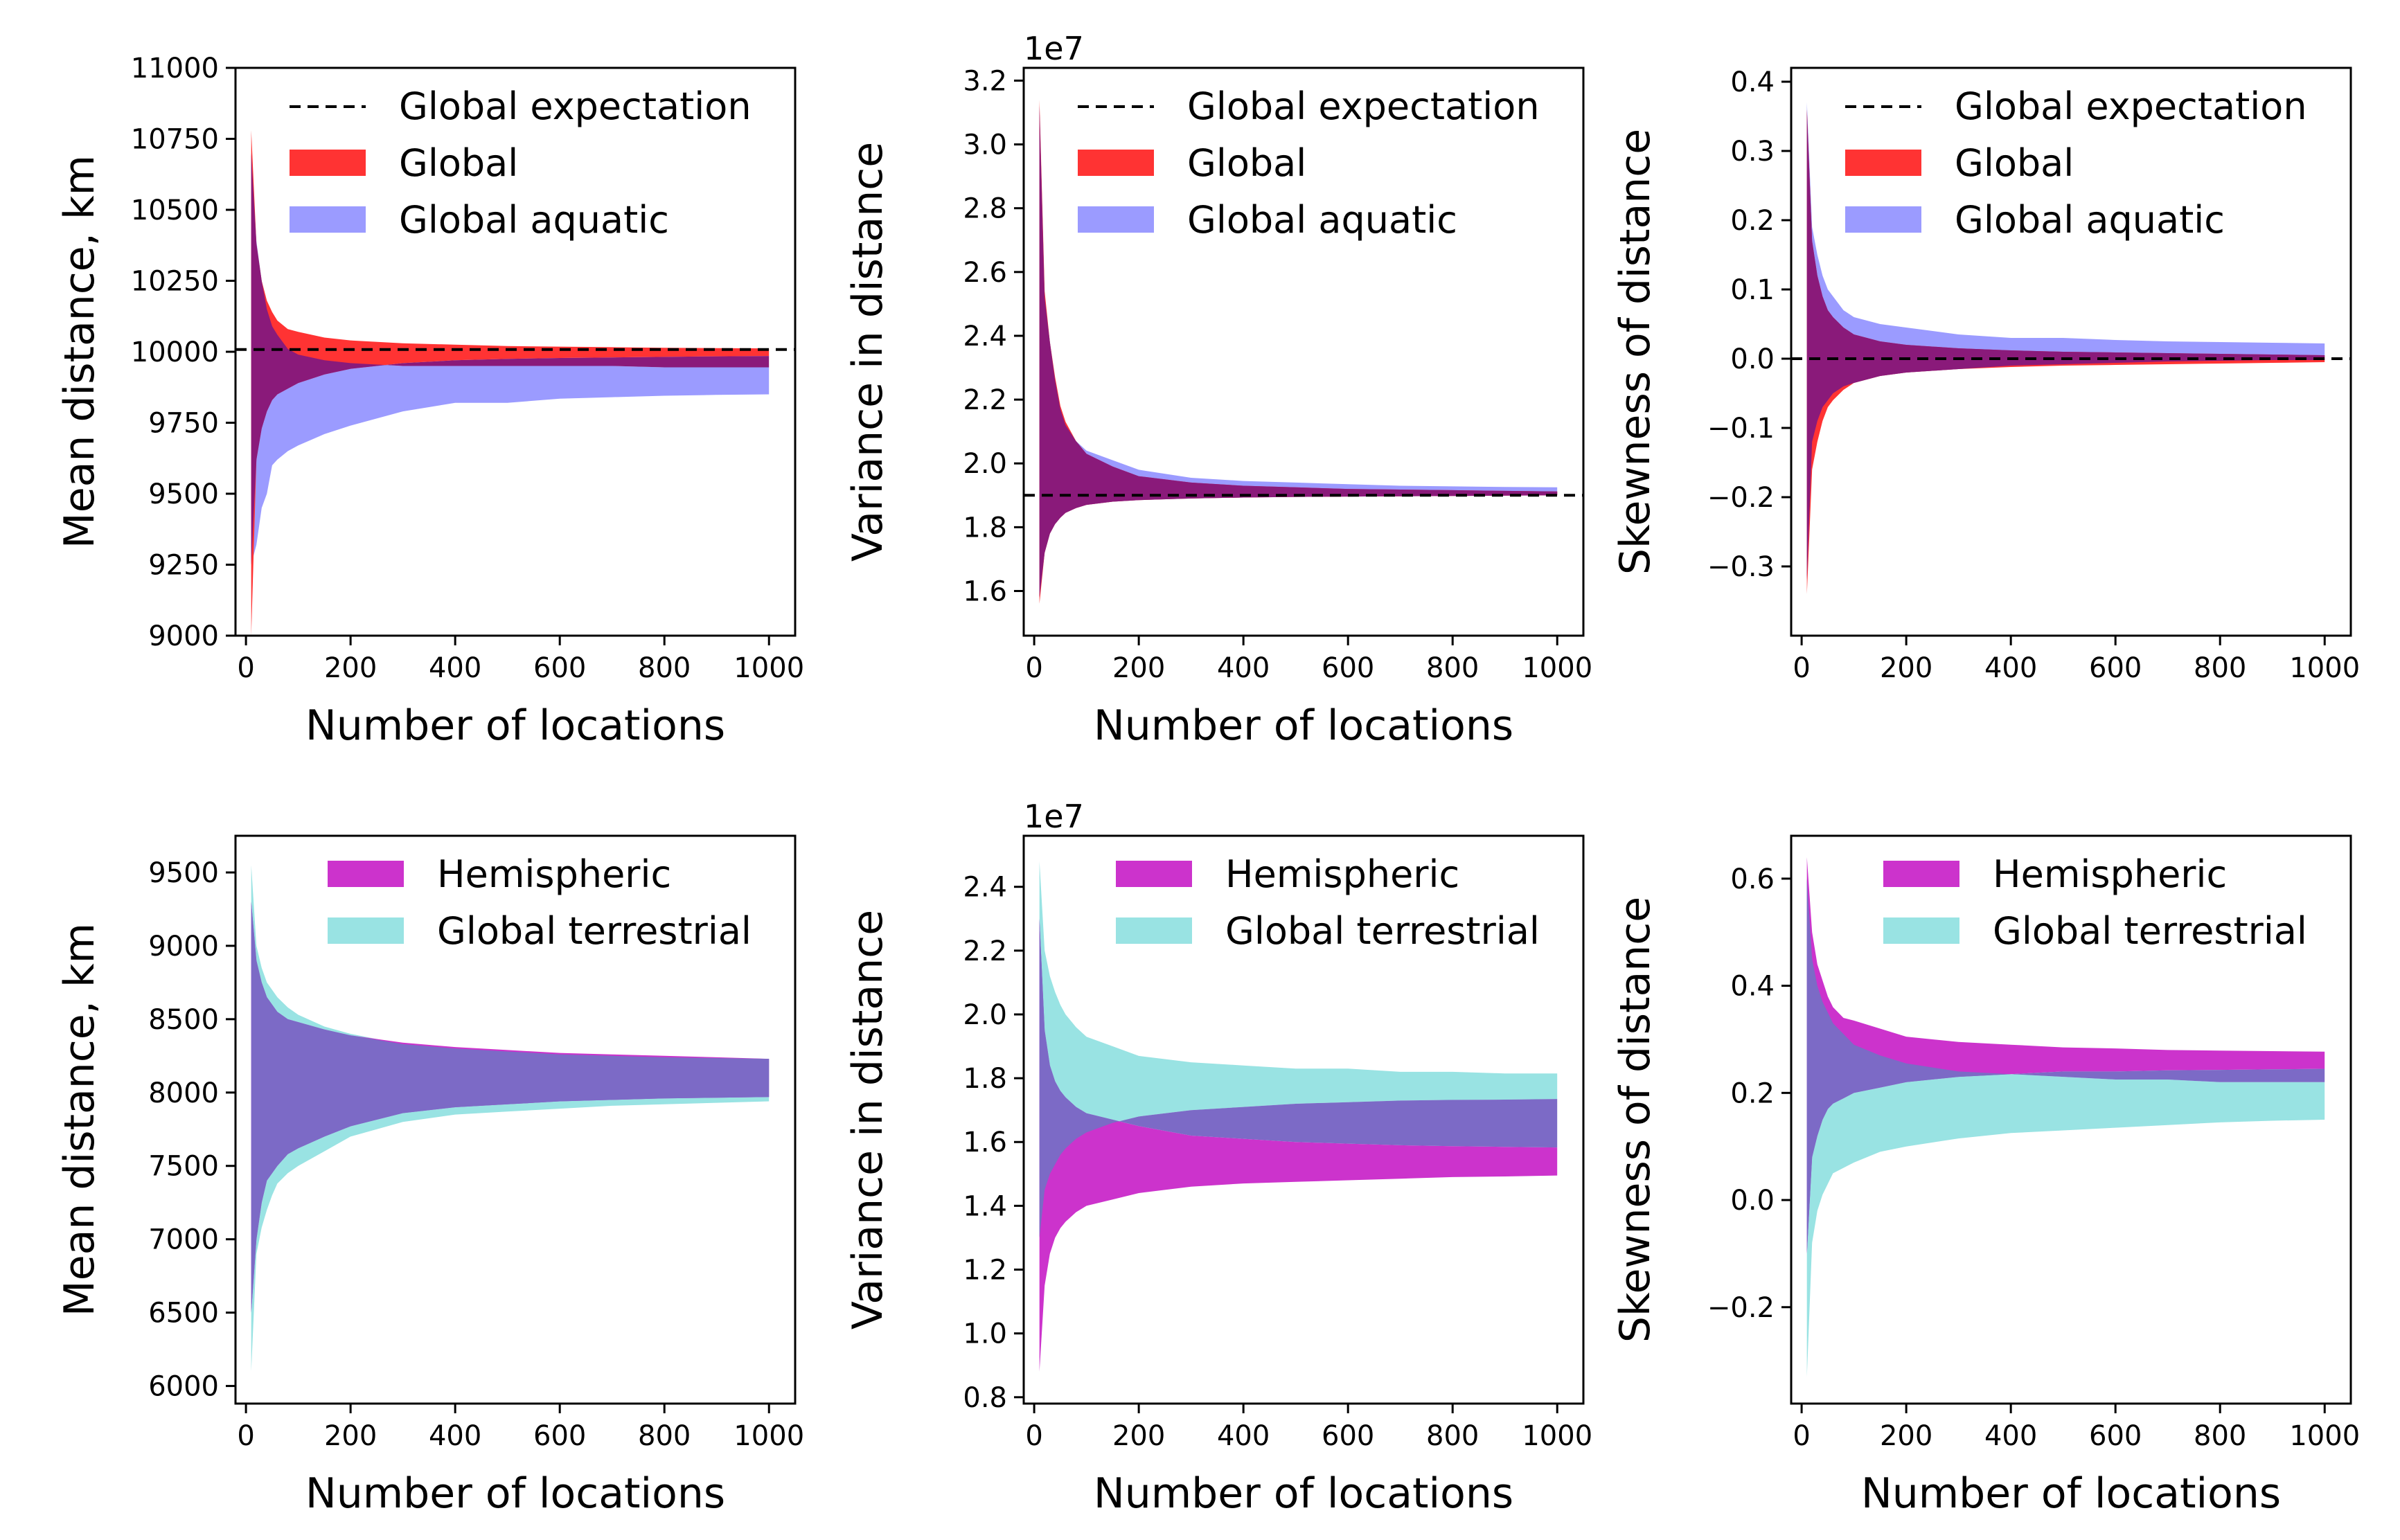 The width and height of the screenshot is (2400, 1540). What do you see at coordinates (175, 352) in the screenshot?
I see `y-tick-label: 10000` at bounding box center [175, 352].